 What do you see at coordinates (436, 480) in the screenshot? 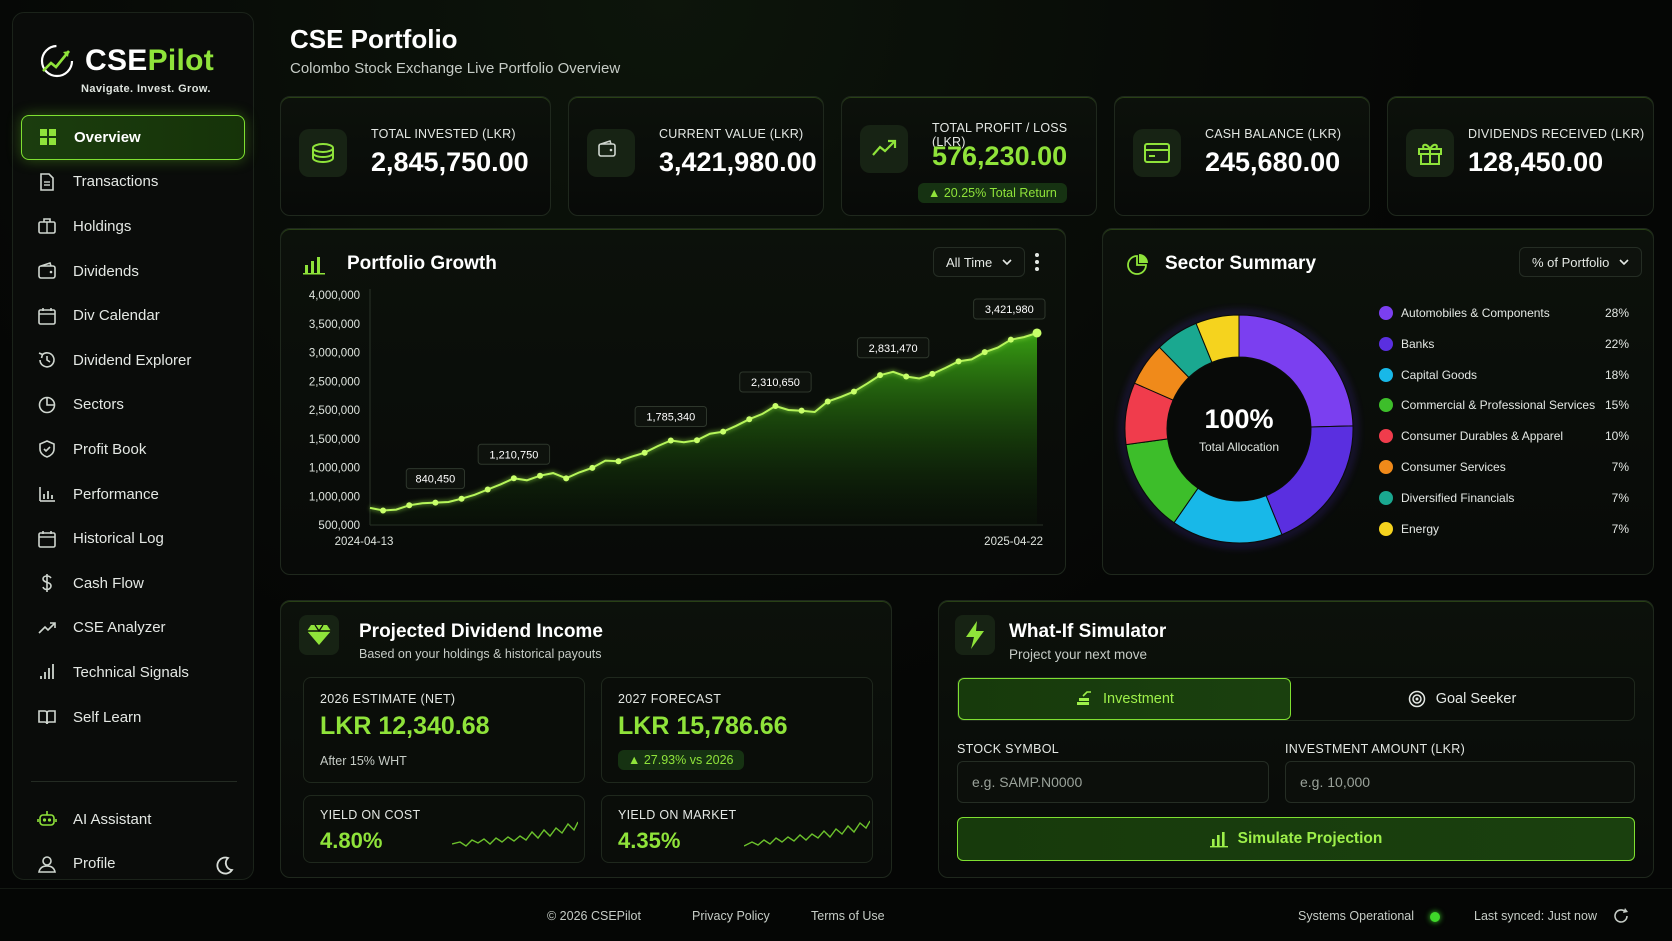
I see `data-label: 840,450` at bounding box center [436, 480].